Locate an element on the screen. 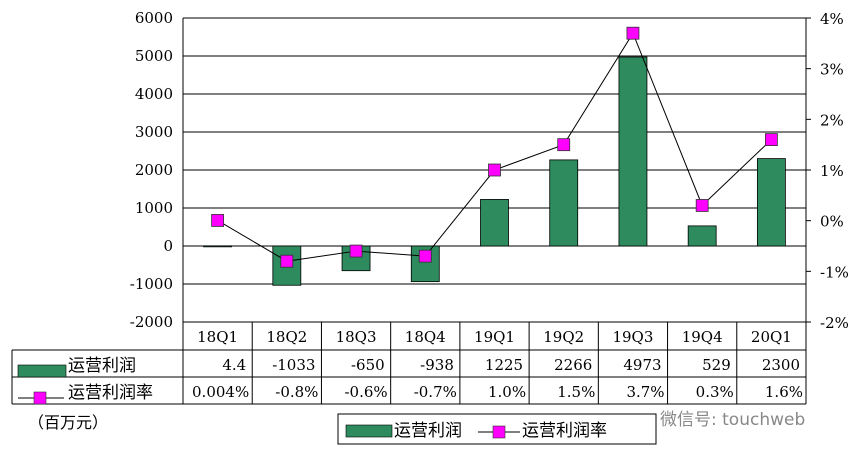 This screenshot has width=866, height=464. bar-value-label: 529 is located at coordinates (716, 365).